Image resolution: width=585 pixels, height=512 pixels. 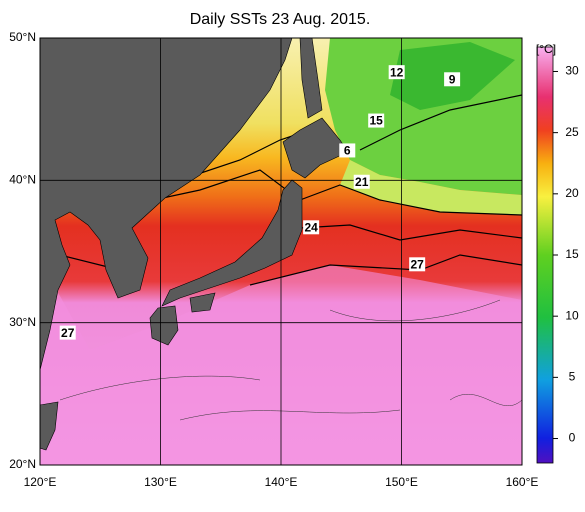 I want to click on y-tick-label: 20°N, so click(x=22, y=464).